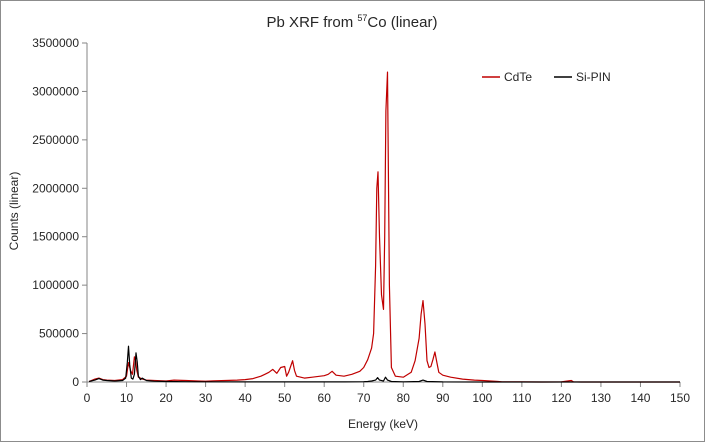 This screenshot has width=705, height=446. Describe the element at coordinates (404, 398) in the screenshot. I see `x-tick-label: 80` at that location.